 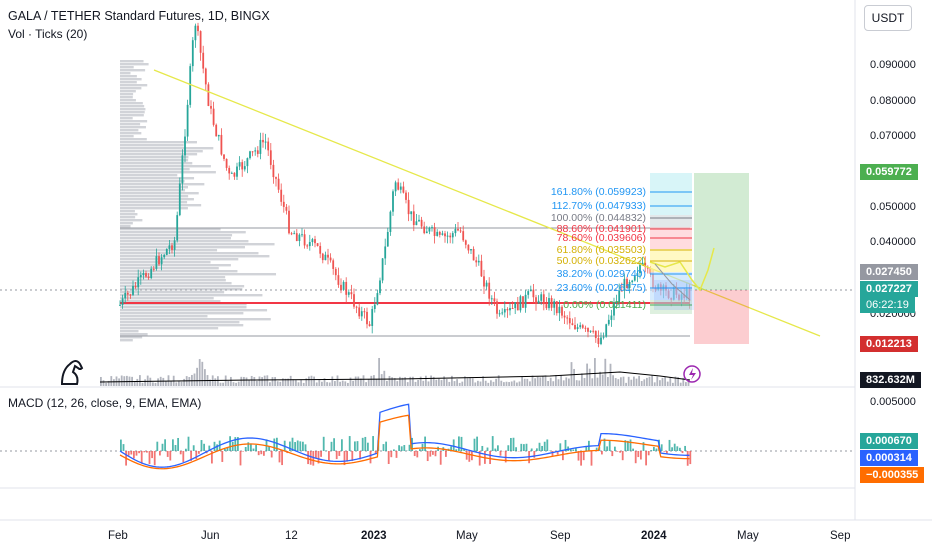 What do you see at coordinates (601, 261) in the screenshot?
I see `fib-level-label: 50.00% (0.032622)` at bounding box center [601, 261].